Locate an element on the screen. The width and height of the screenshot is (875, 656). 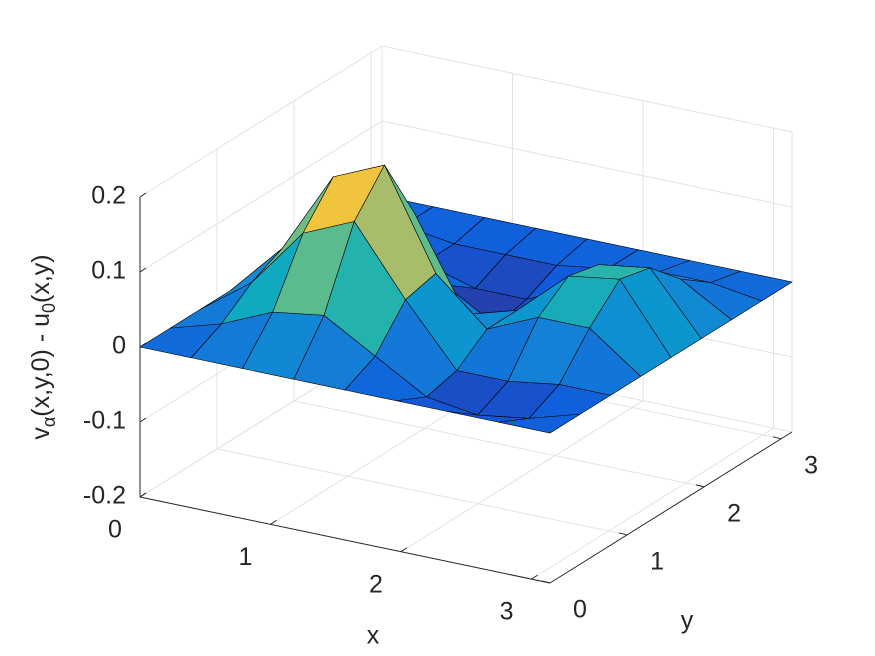
z-label-subscript: 0 is located at coordinates (49, 308).